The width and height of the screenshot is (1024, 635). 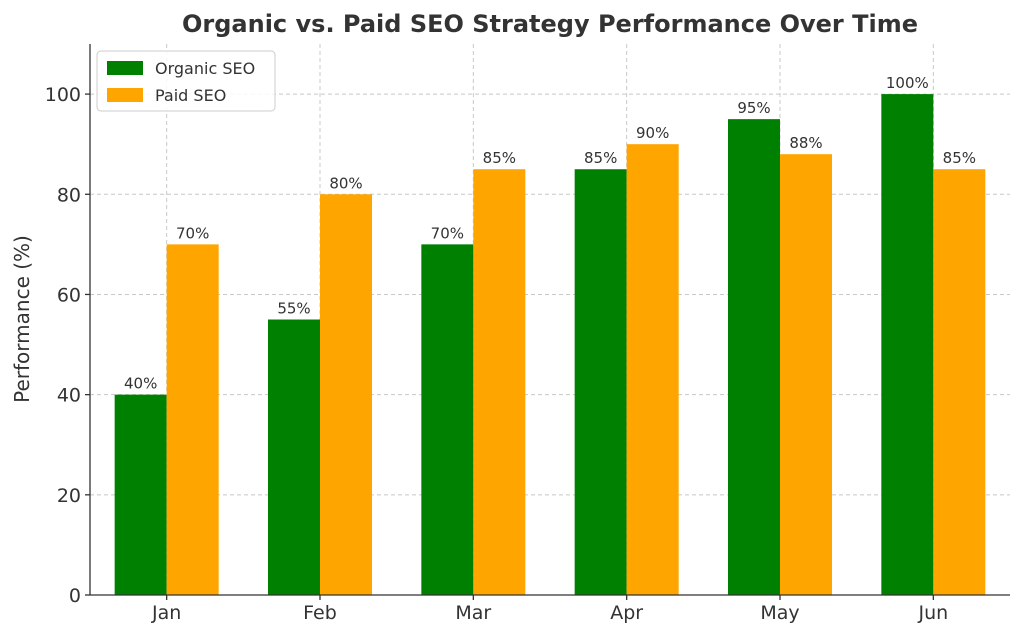 I want to click on bar-organic-seo-jun, so click(x=907, y=344).